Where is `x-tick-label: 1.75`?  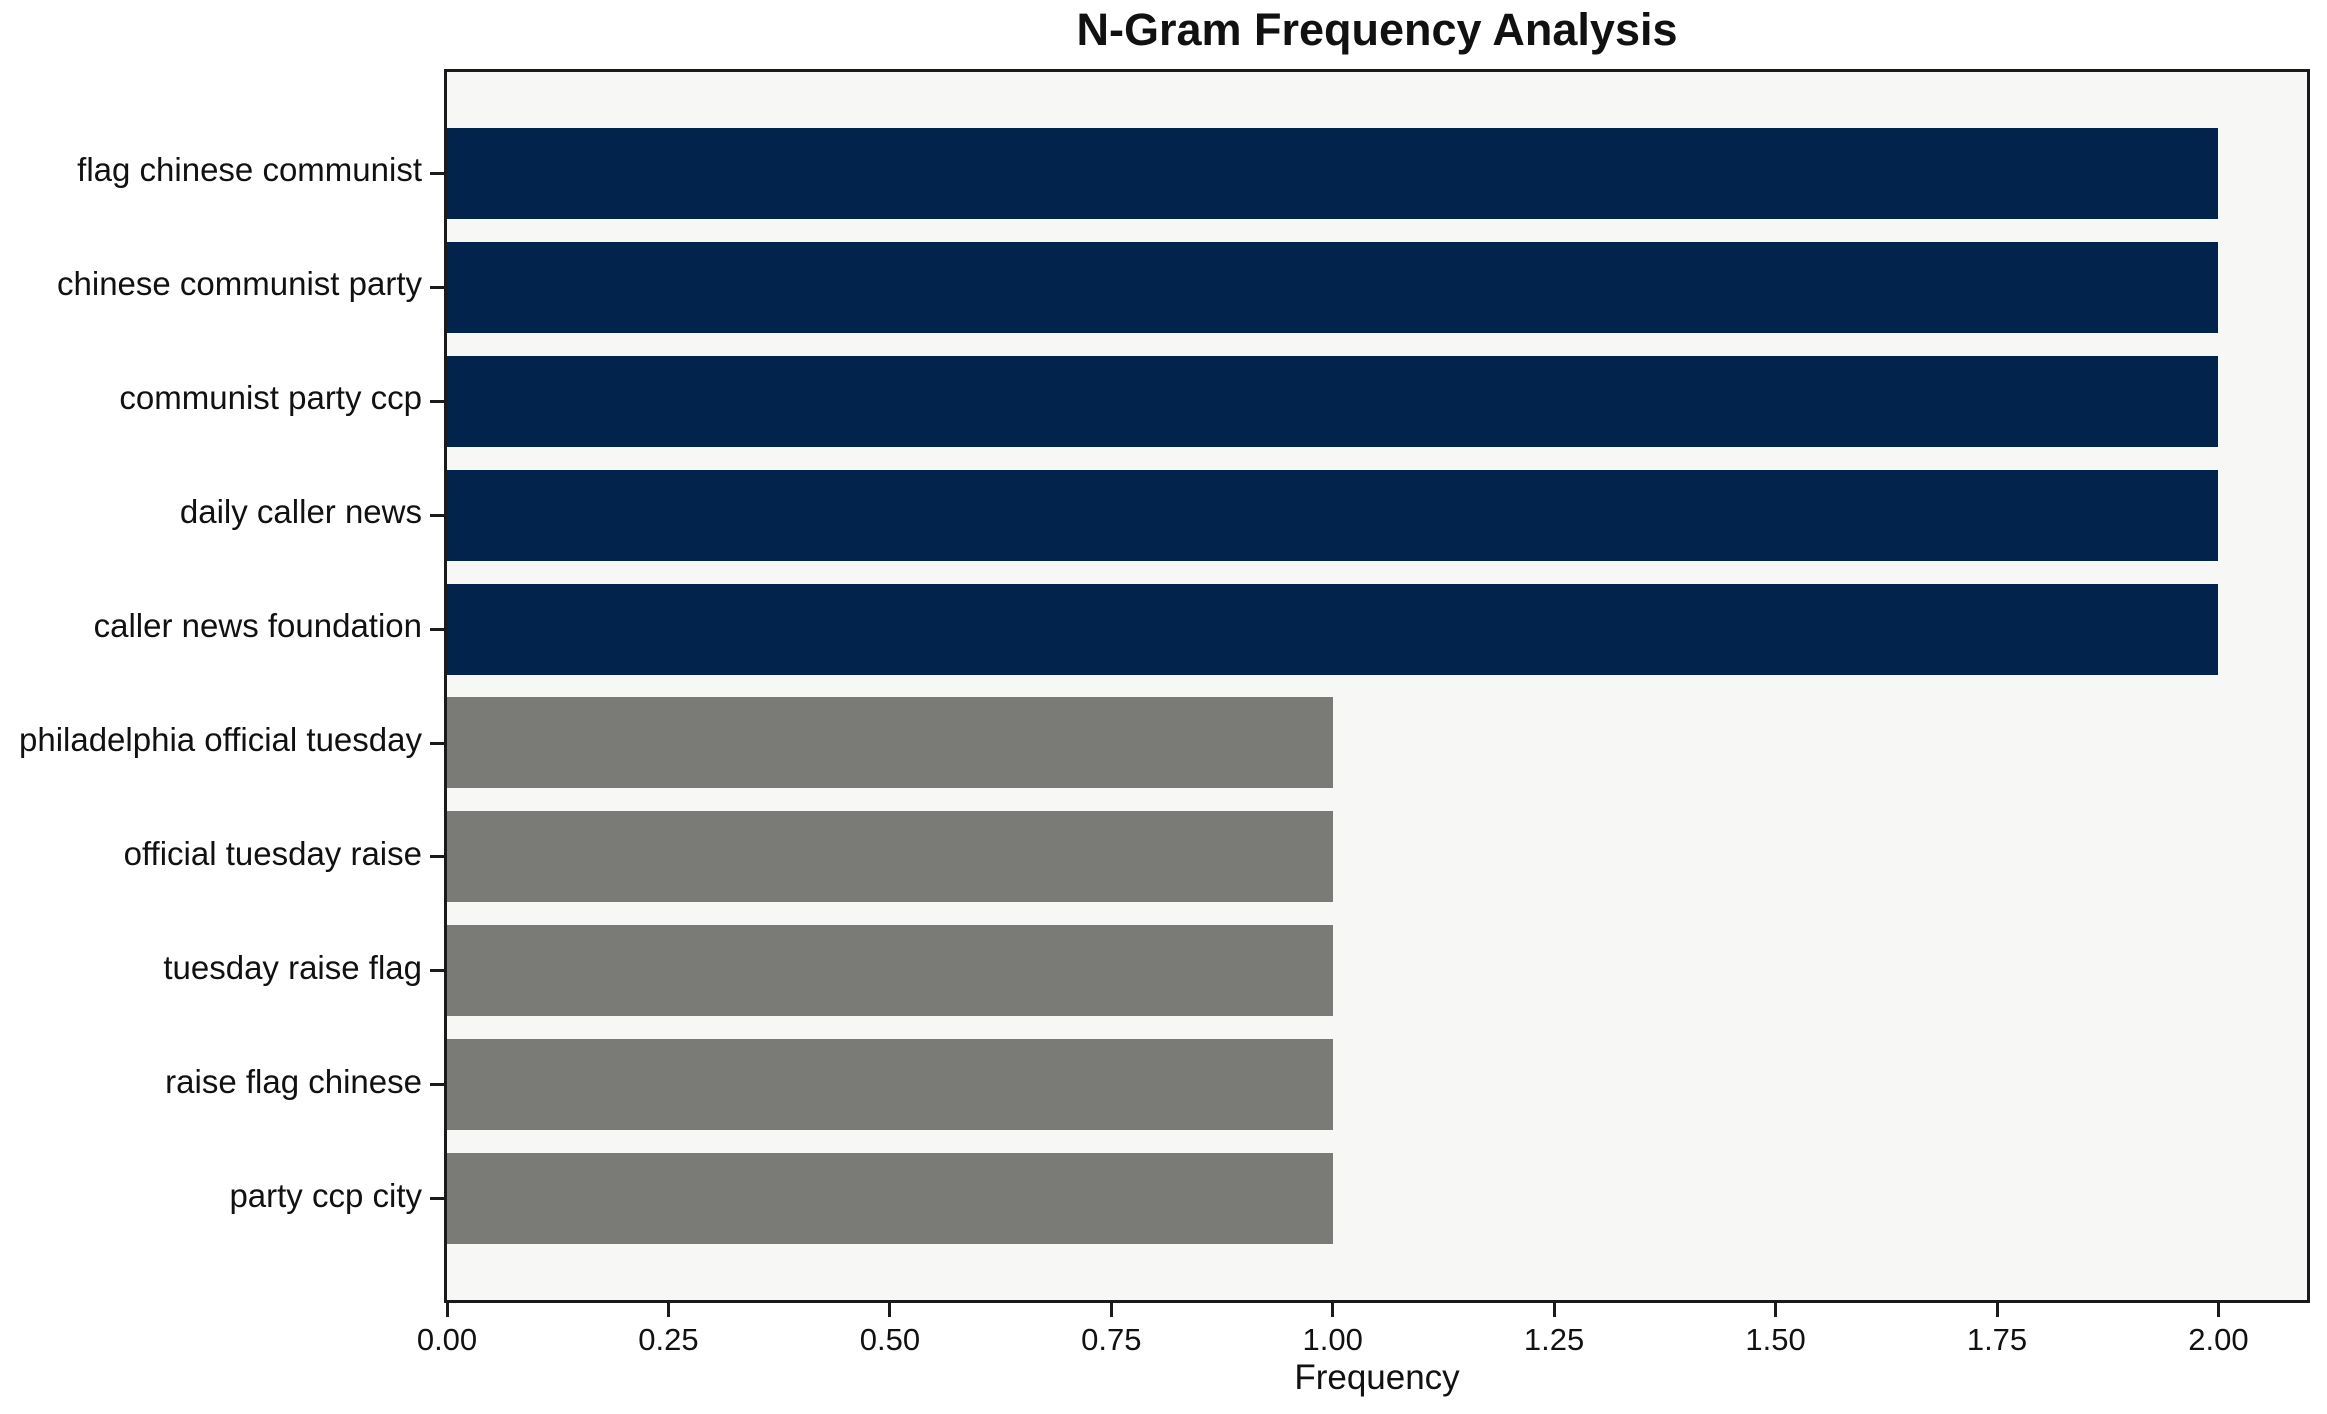 x-tick-label: 1.75 is located at coordinates (1997, 1339).